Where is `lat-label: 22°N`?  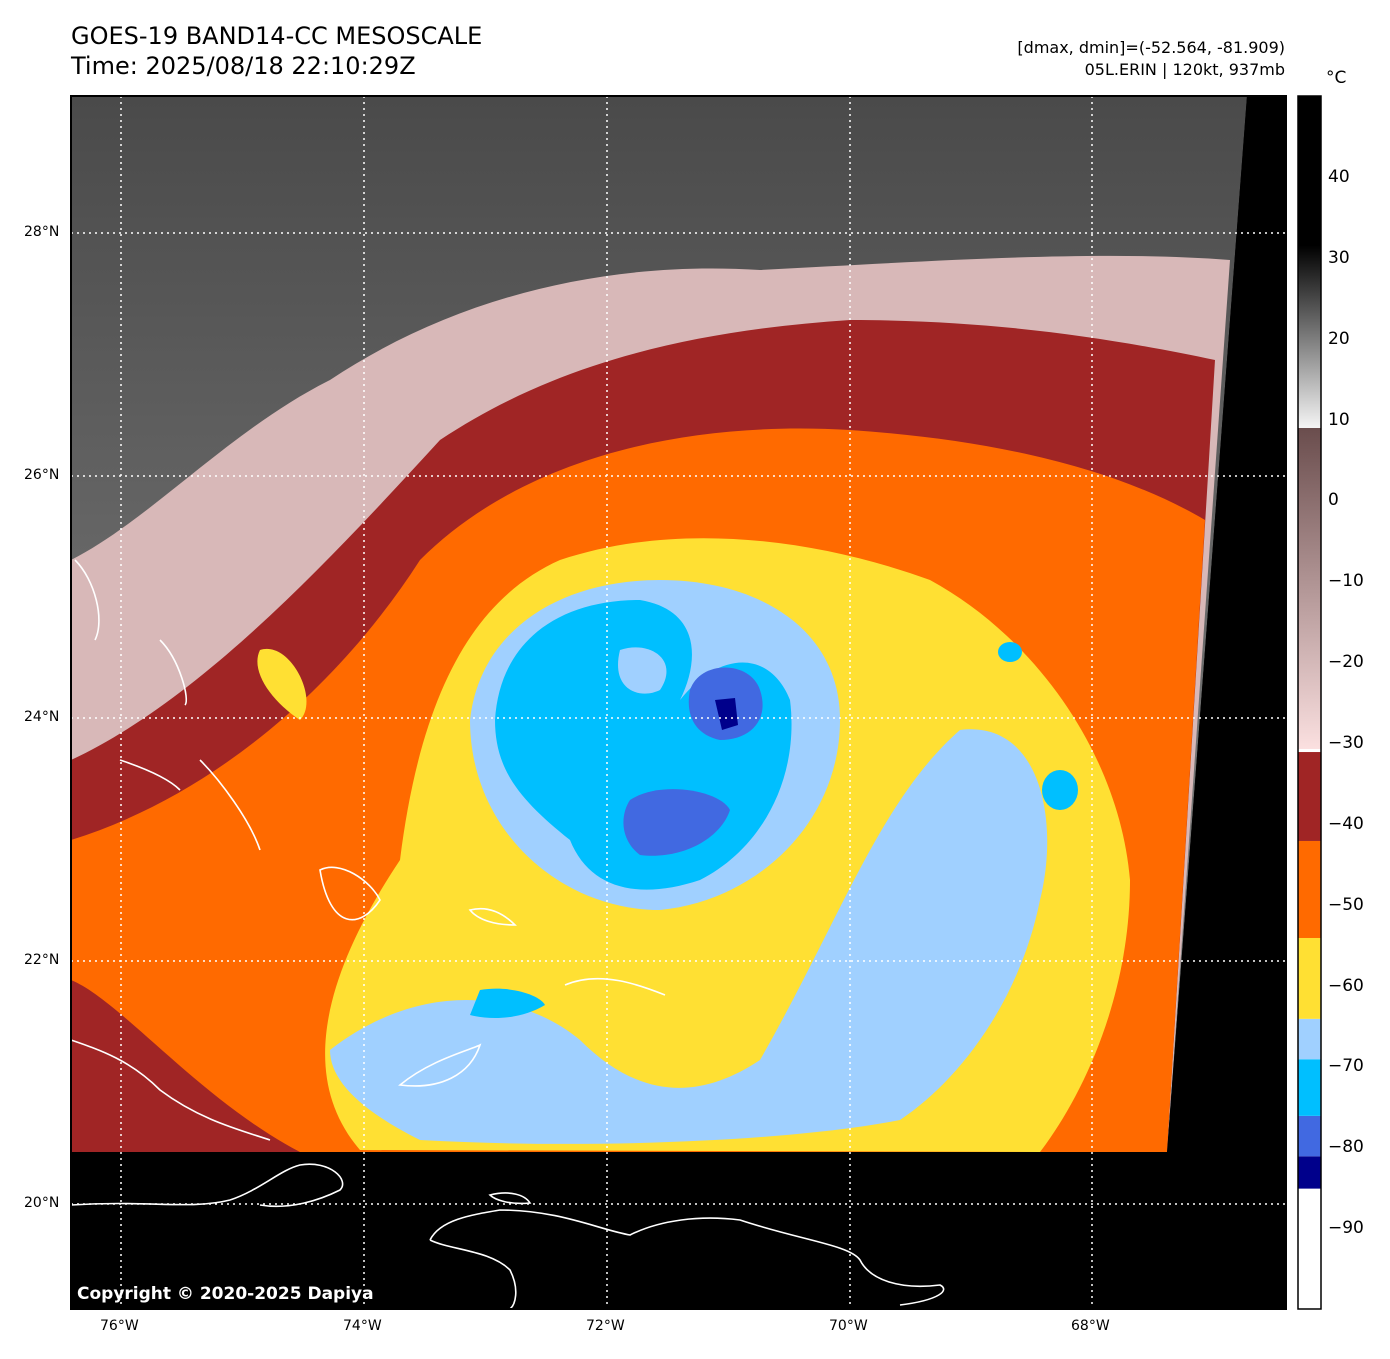
lat-label: 22°N is located at coordinates (42, 960).